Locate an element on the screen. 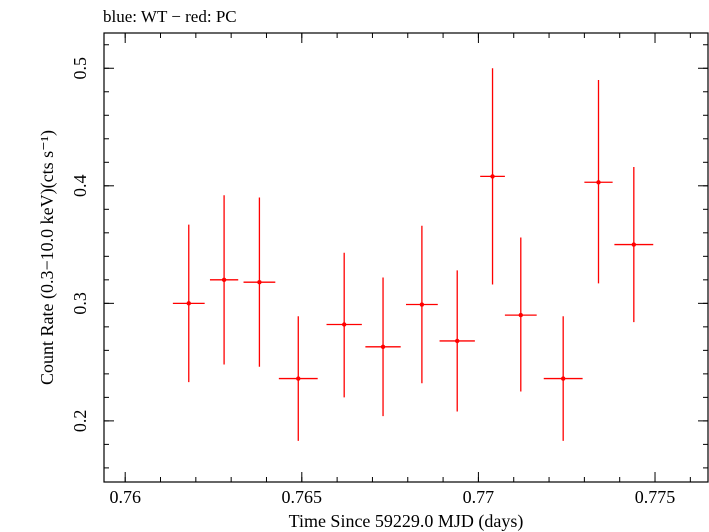 The height and width of the screenshot is (532, 709). x-axis-label: Time Since 59229.0 MJD (days) is located at coordinates (406, 521).